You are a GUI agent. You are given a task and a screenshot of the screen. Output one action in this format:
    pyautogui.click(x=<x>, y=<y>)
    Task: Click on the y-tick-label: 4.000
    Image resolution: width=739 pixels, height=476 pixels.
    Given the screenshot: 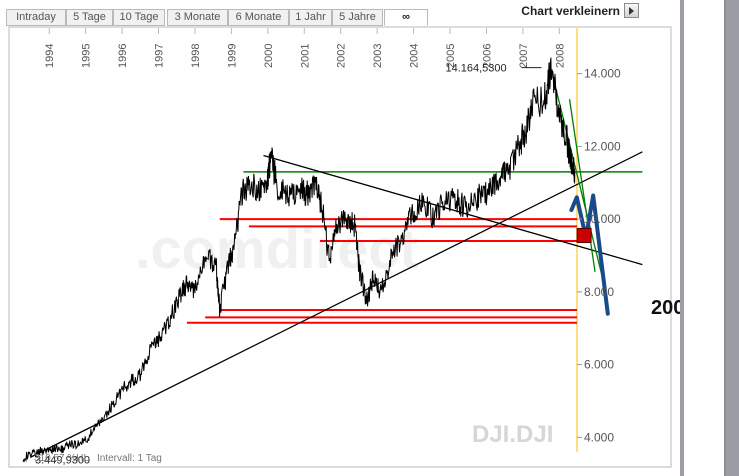 What is the action you would take?
    pyautogui.click(x=599, y=437)
    